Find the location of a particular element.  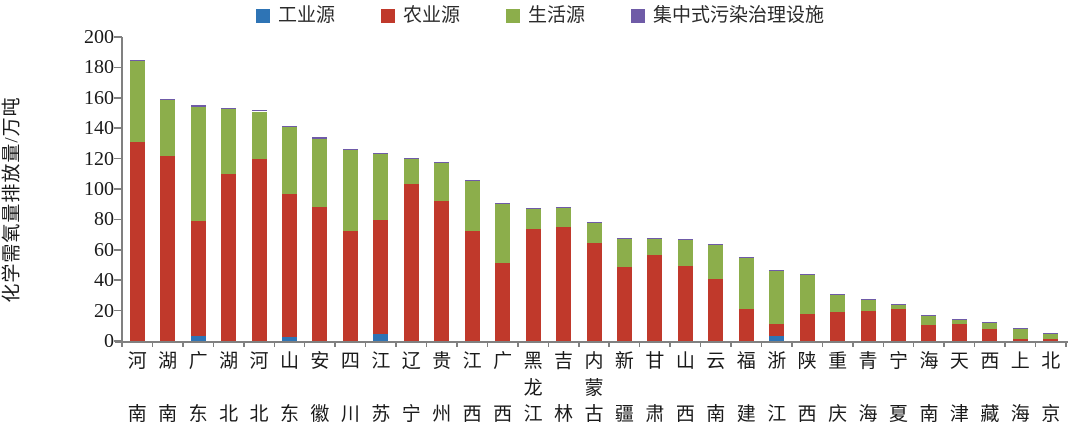

x-axis-line is located at coordinates (591, 342).